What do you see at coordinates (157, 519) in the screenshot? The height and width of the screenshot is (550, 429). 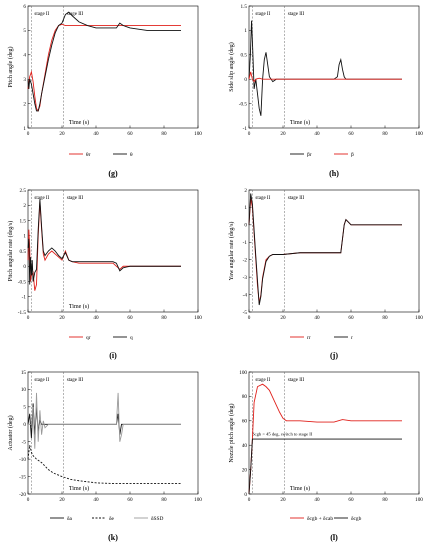 I see `legend-label: δSSD` at bounding box center [157, 519].